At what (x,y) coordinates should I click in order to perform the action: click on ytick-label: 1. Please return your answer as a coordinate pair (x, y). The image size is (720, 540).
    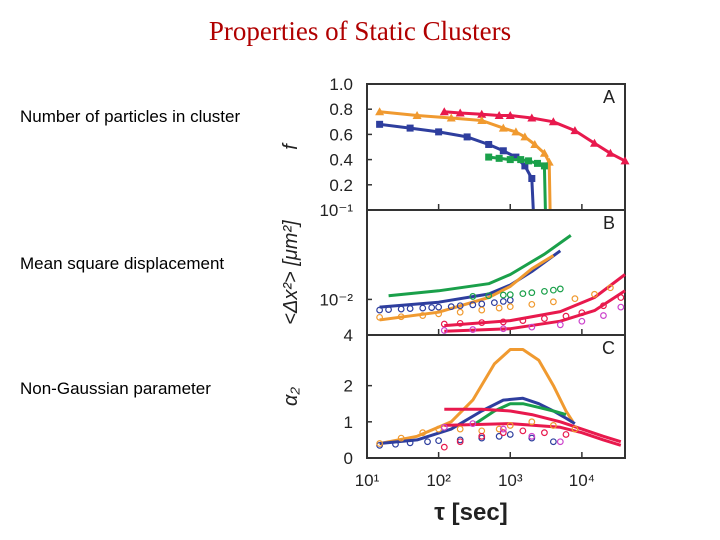
    Looking at the image, I should click on (348, 422).